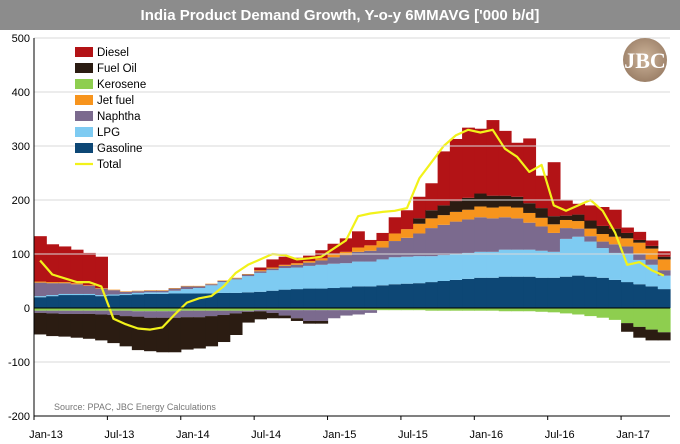 The height and width of the screenshot is (444, 680). What do you see at coordinates (633, 435) in the screenshot?
I see `x-tick-label: Jan-17` at bounding box center [633, 435].